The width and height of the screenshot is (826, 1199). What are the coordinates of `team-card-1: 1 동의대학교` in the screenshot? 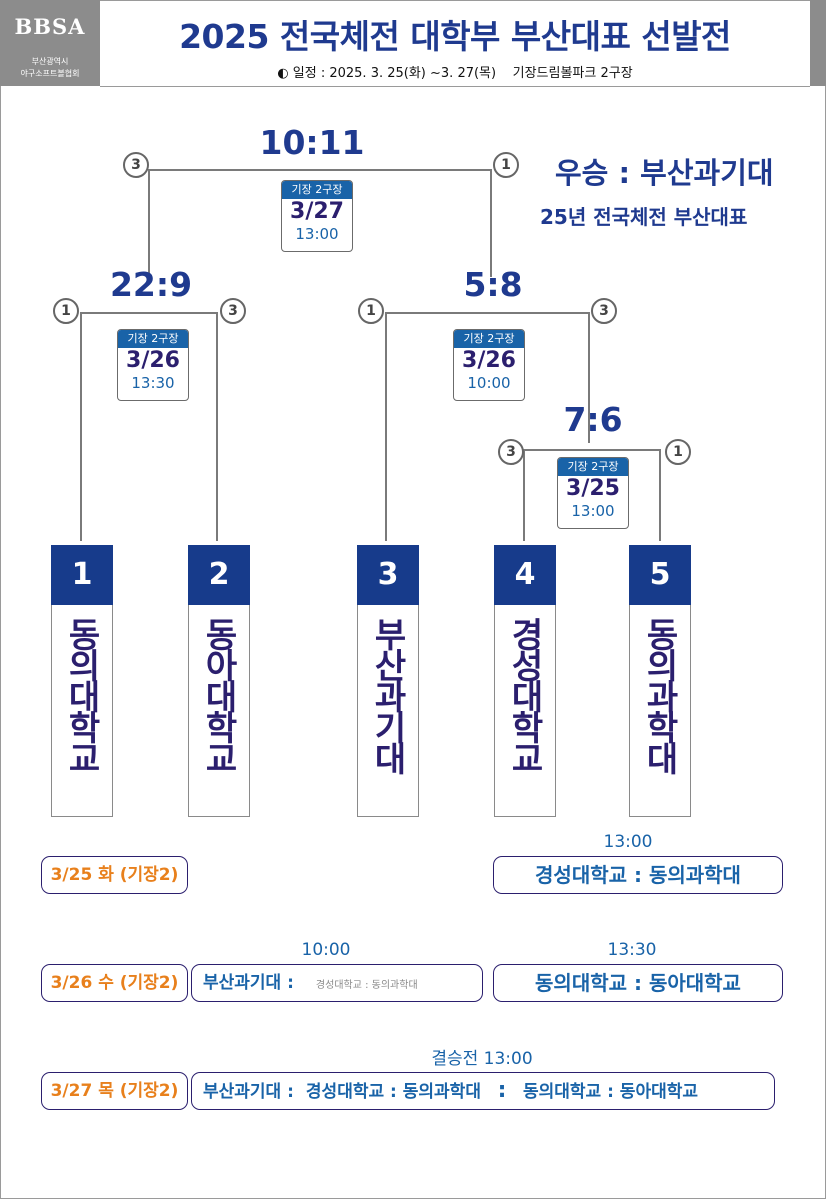 It's located at (82, 681).